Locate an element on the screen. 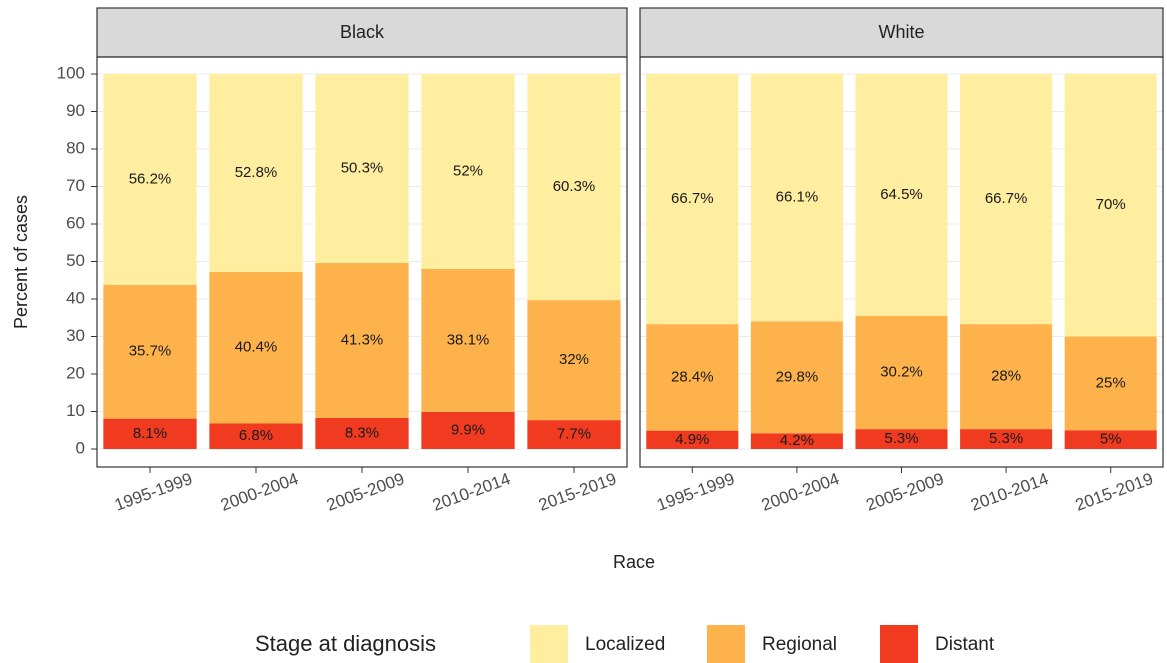 This screenshot has height=663, width=1167. value-label: 40.4% is located at coordinates (256, 347).